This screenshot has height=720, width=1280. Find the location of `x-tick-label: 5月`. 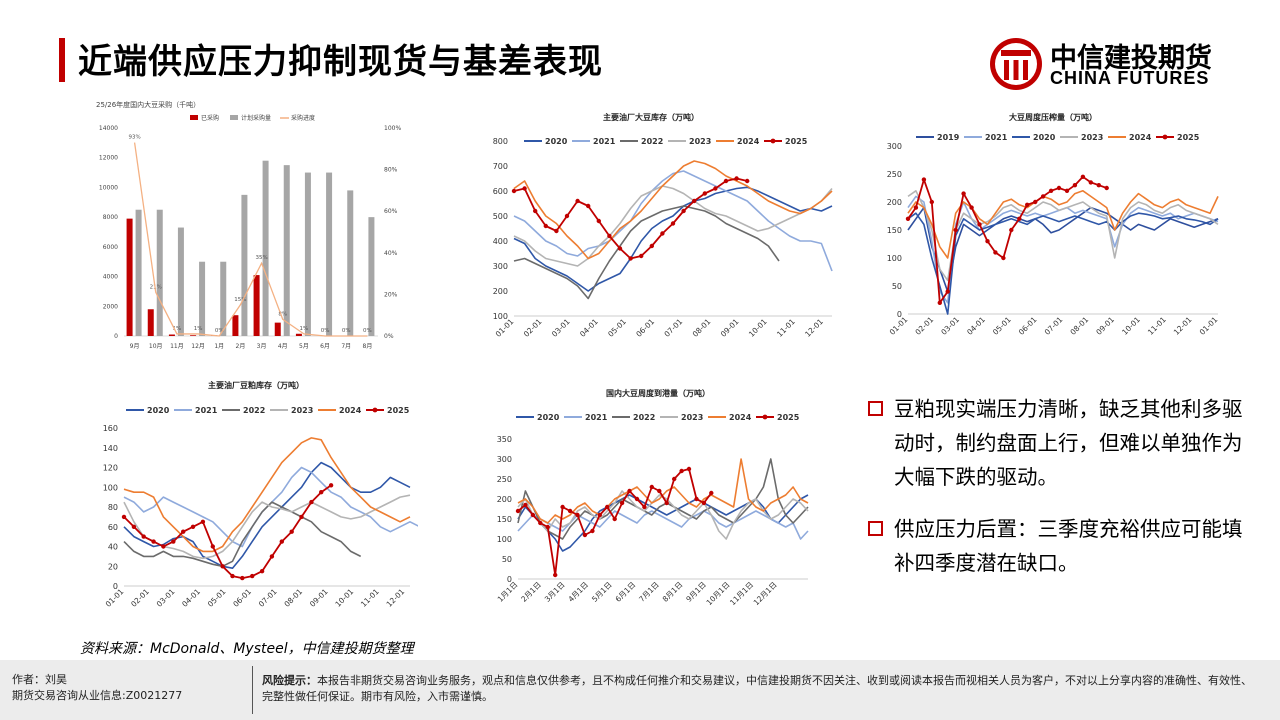

x-tick-label: 5月 is located at coordinates (304, 346).